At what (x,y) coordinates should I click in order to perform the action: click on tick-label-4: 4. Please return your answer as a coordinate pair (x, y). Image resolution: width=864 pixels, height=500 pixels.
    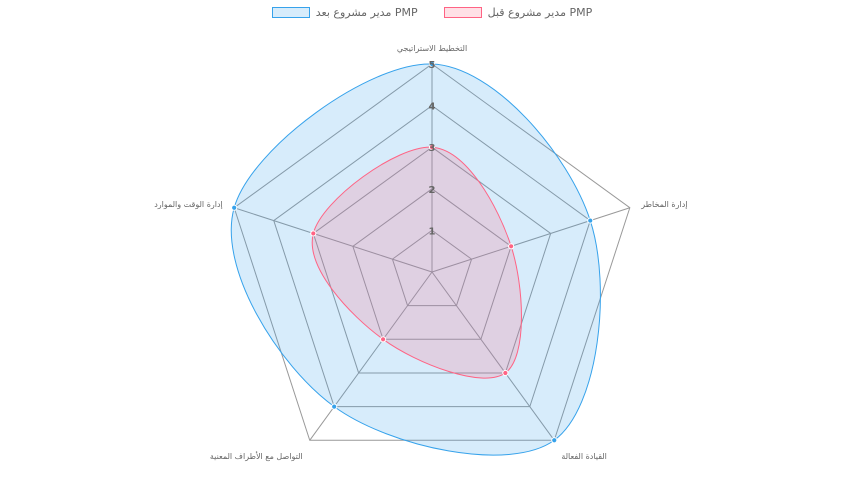
    Looking at the image, I should click on (432, 107).